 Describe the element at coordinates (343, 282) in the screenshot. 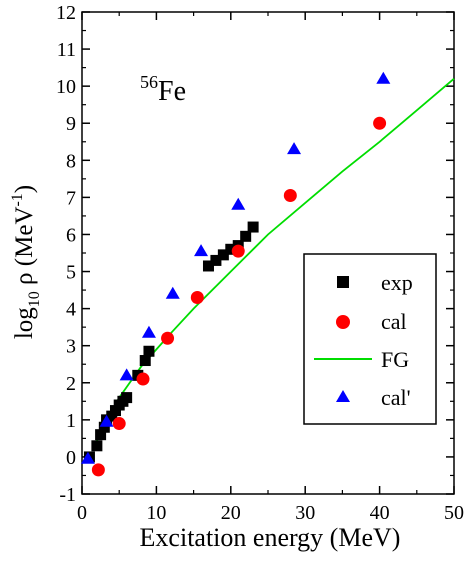

I see `legend-exp-marker` at that location.